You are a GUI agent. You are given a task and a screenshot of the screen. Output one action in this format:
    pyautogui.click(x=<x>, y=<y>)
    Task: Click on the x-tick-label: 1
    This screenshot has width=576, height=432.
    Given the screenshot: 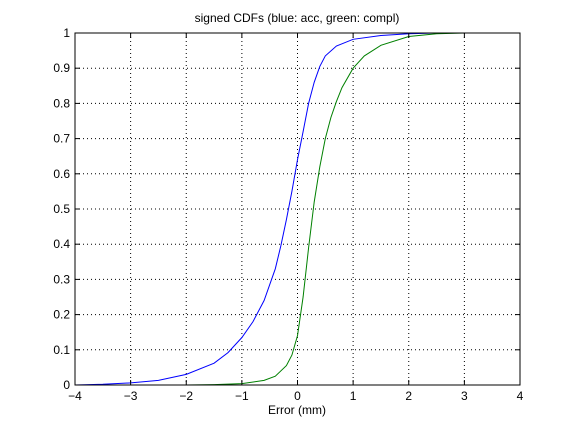 What is the action you would take?
    pyautogui.click(x=353, y=396)
    